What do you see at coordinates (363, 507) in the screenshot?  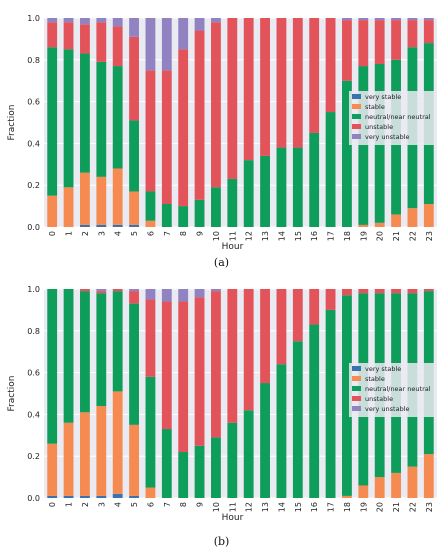 I see `x-tick-label: 19` at bounding box center [363, 507].